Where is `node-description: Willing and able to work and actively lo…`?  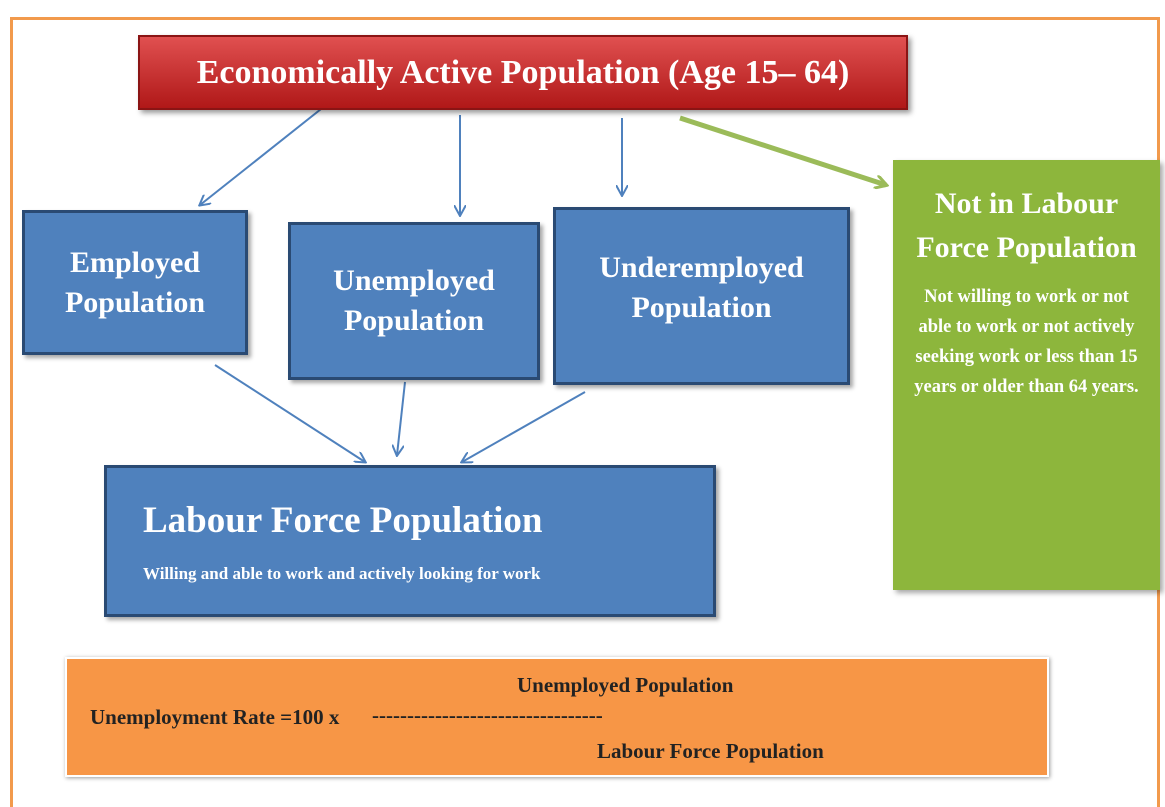 node-description: Willing and able to work and actively lo… is located at coordinates (342, 573).